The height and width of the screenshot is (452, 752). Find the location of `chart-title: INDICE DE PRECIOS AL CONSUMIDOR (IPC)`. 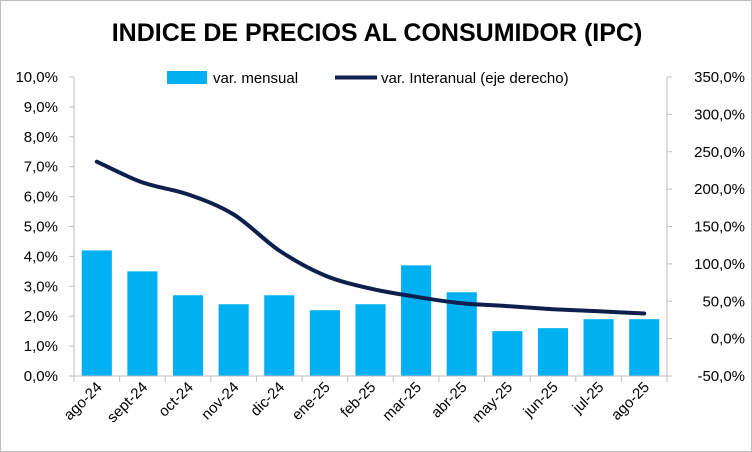

chart-title: INDICE DE PRECIOS AL CONSUMIDOR (IPC) is located at coordinates (377, 33).